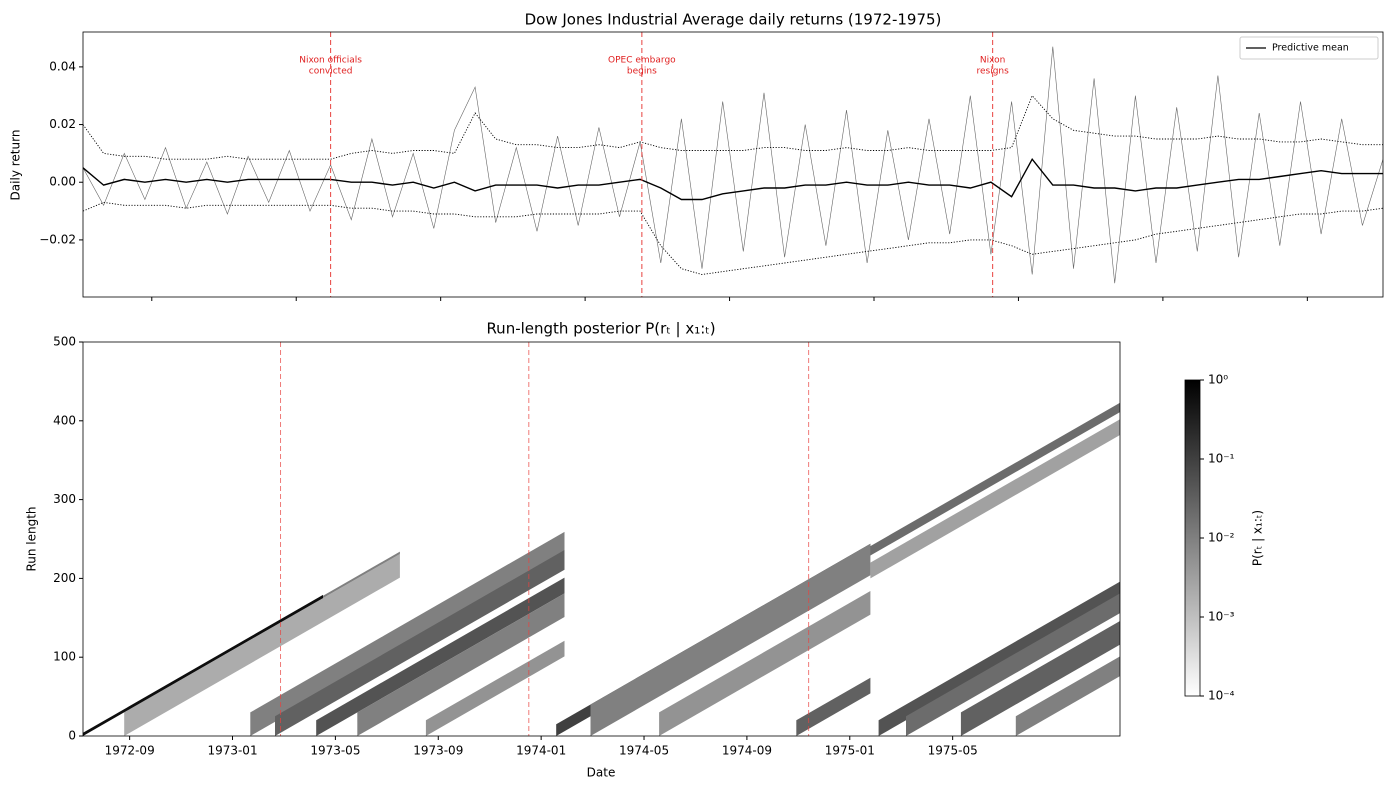  Describe the element at coordinates (32, 538) in the screenshot. I see `y-axis-label: Run length` at that location.